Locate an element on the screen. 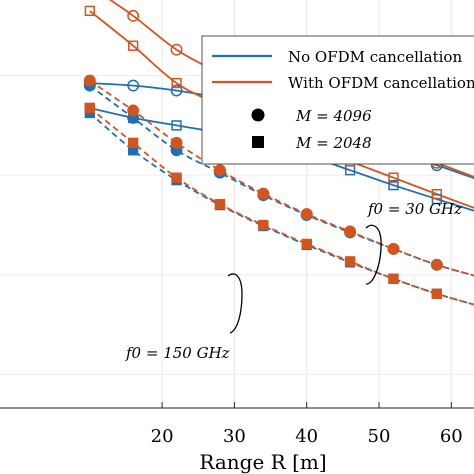  legend-label-m4096: M = 4096 is located at coordinates (333, 116).